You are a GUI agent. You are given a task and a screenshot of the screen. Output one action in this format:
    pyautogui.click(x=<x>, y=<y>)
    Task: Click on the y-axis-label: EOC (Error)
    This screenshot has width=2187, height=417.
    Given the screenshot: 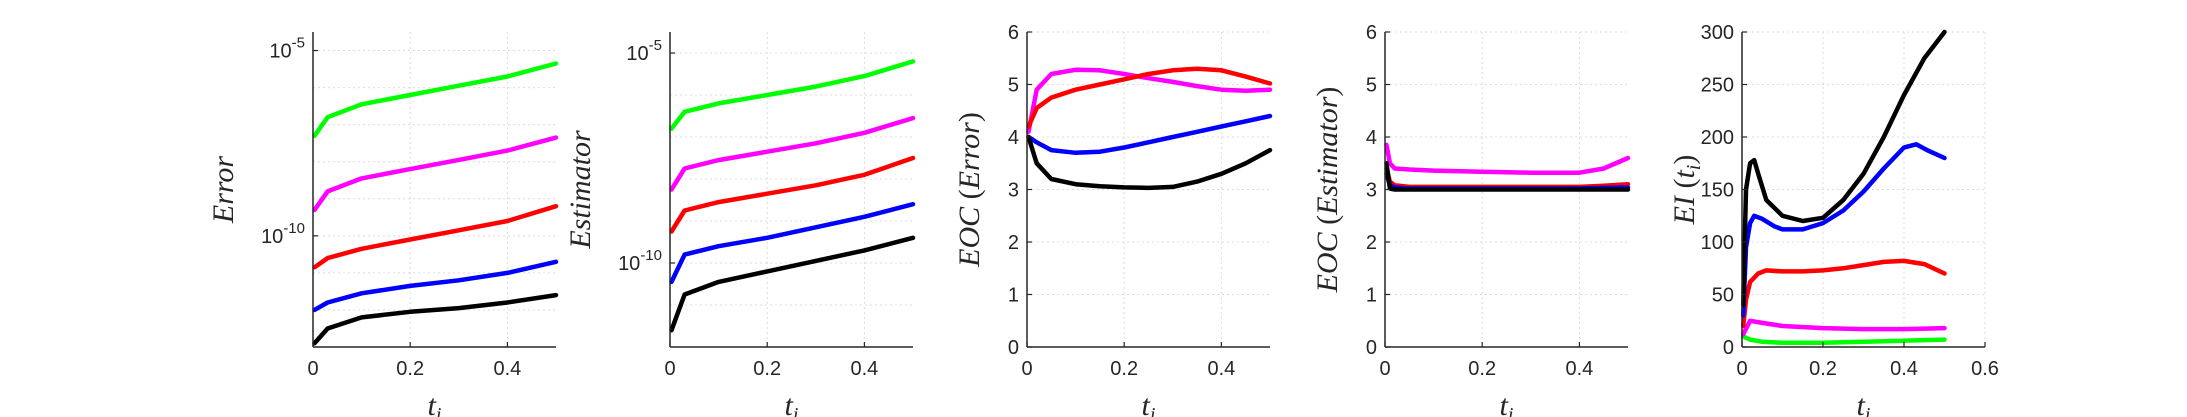 What is the action you would take?
    pyautogui.click(x=969, y=190)
    